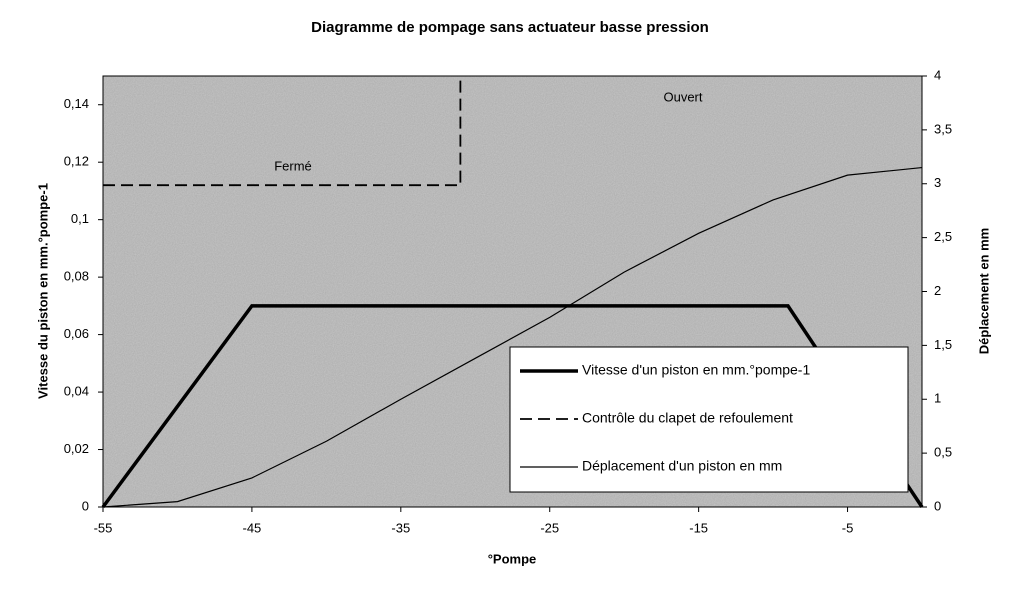 The height and width of the screenshot is (592, 1020). I want to click on y-tick-label: 0,04, so click(76, 391).